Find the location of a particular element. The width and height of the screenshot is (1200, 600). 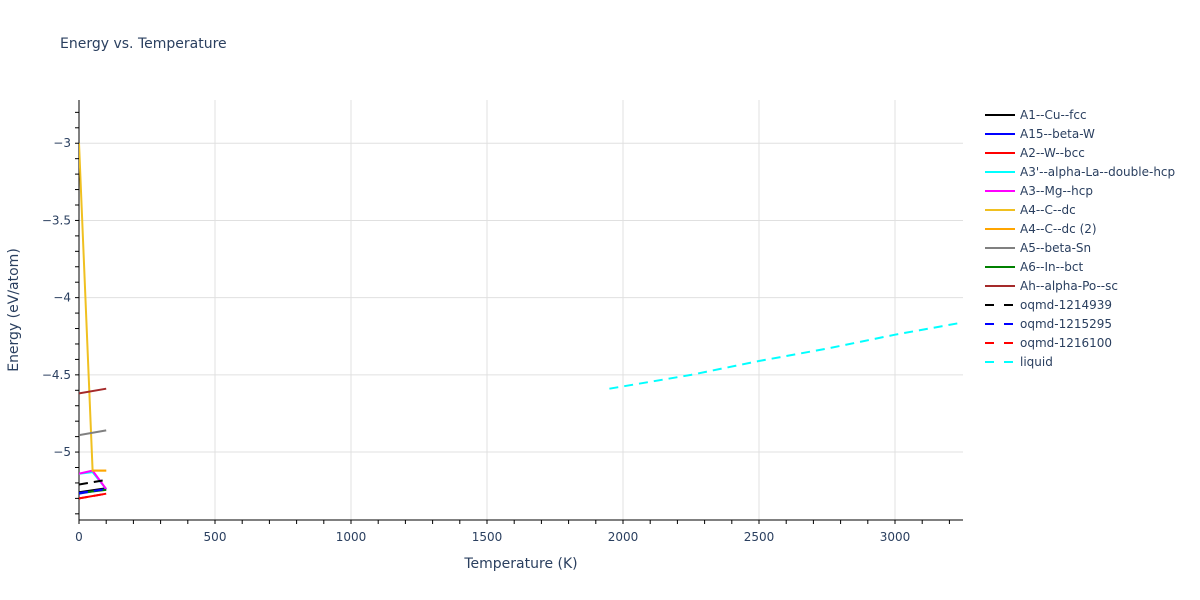

legend-label: oqmd-1215295 is located at coordinates (1066, 323).